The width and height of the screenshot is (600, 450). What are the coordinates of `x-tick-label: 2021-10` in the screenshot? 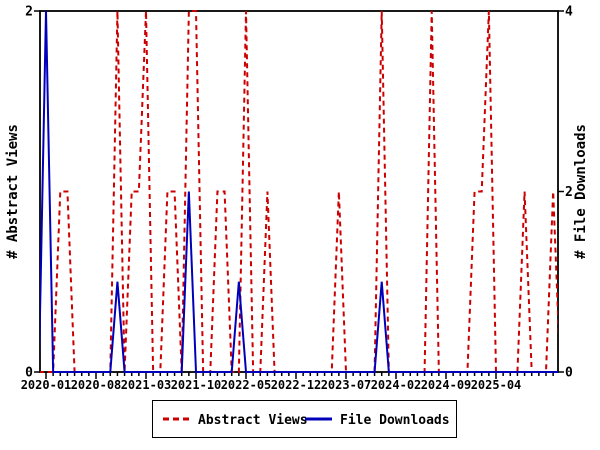 It's located at (196, 385).